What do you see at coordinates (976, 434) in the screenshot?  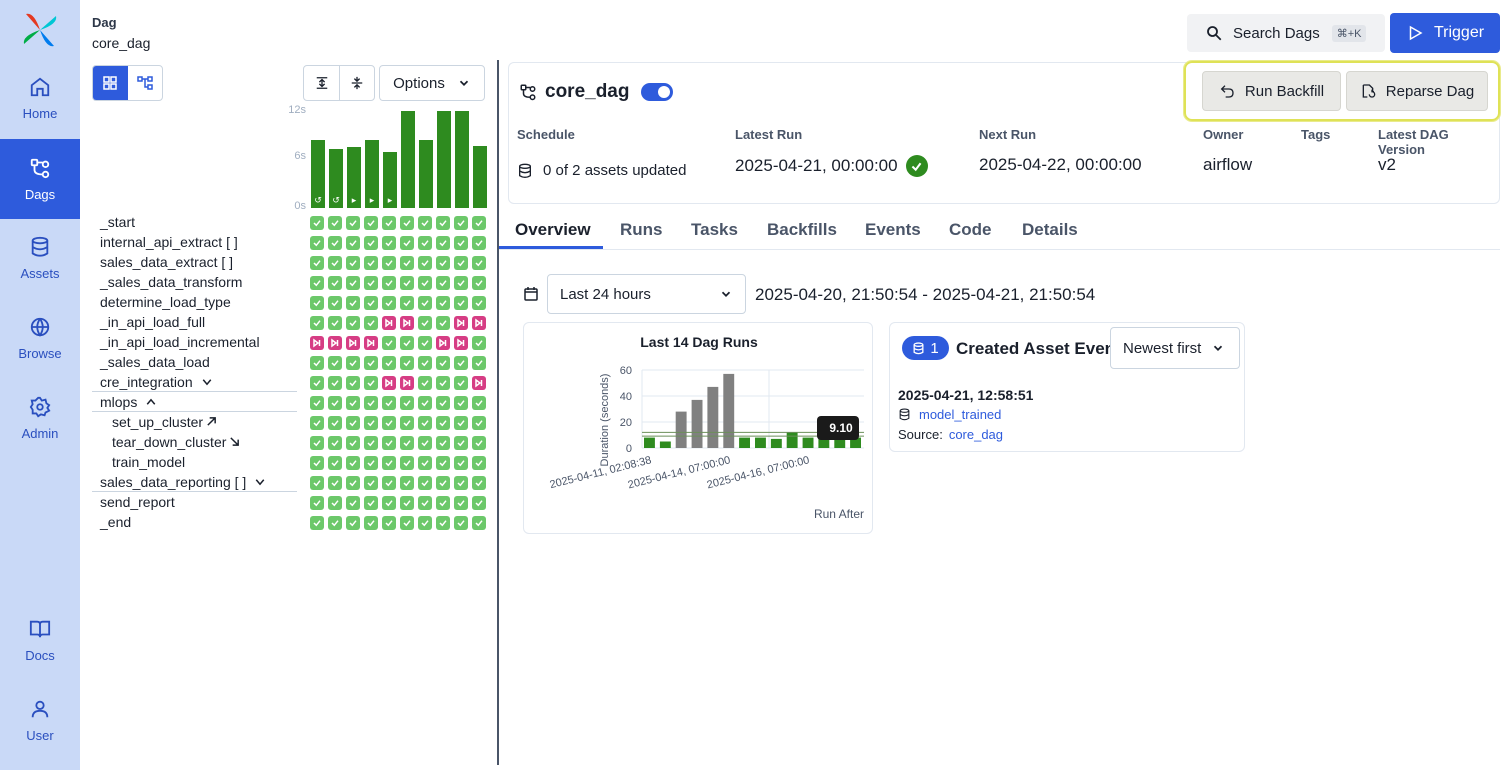 I see `event-source-link: core_dag` at bounding box center [976, 434].